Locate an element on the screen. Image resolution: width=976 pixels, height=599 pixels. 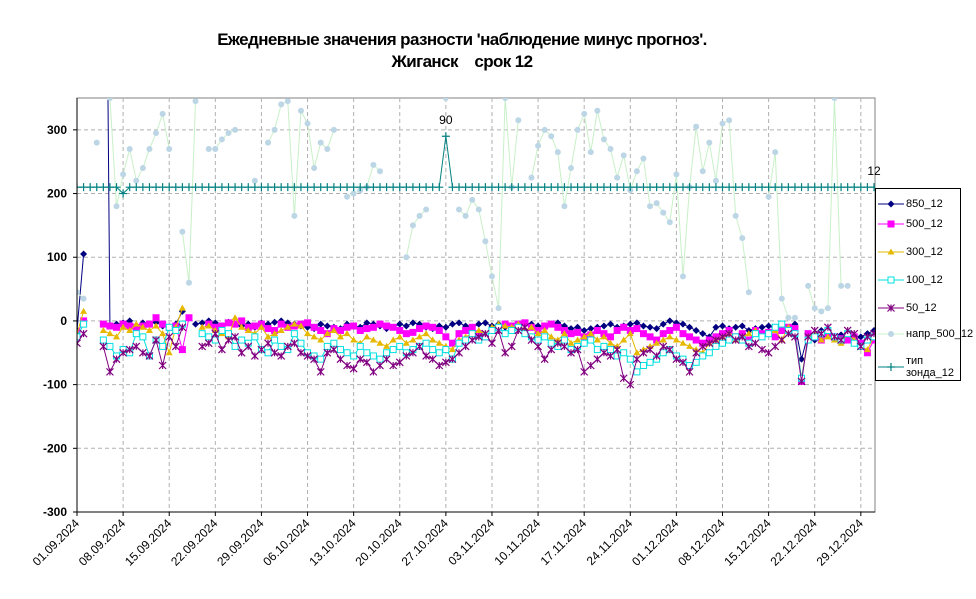
x-tick-label: 22.12.2024 is located at coordinates (793, 542).